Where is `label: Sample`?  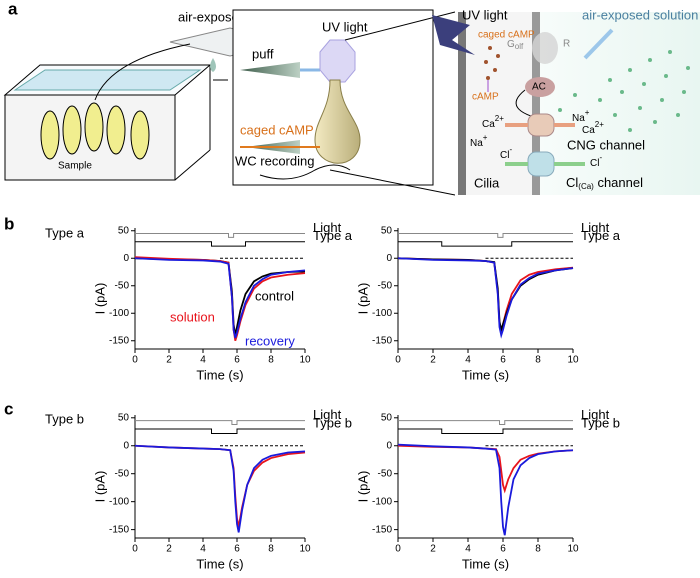 label: Sample is located at coordinates (75, 166).